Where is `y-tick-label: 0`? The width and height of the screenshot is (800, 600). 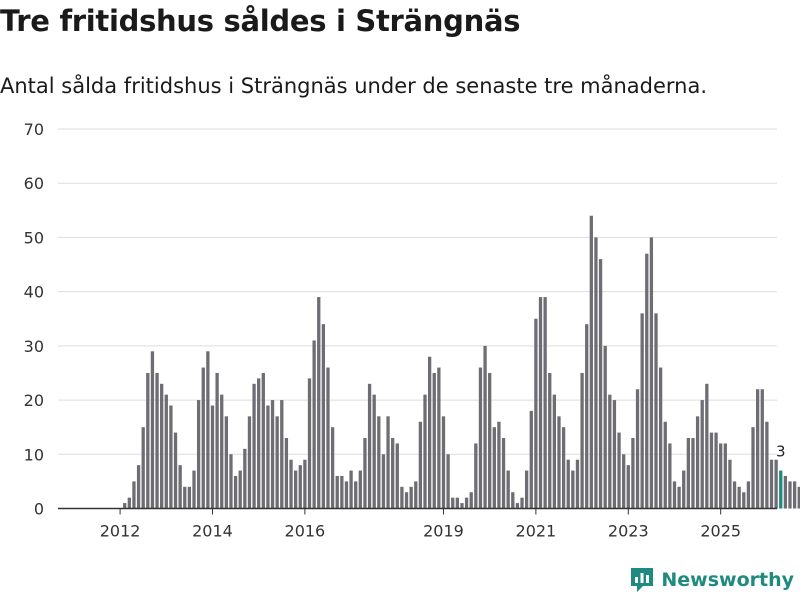 y-tick-label: 0 is located at coordinates (39, 509).